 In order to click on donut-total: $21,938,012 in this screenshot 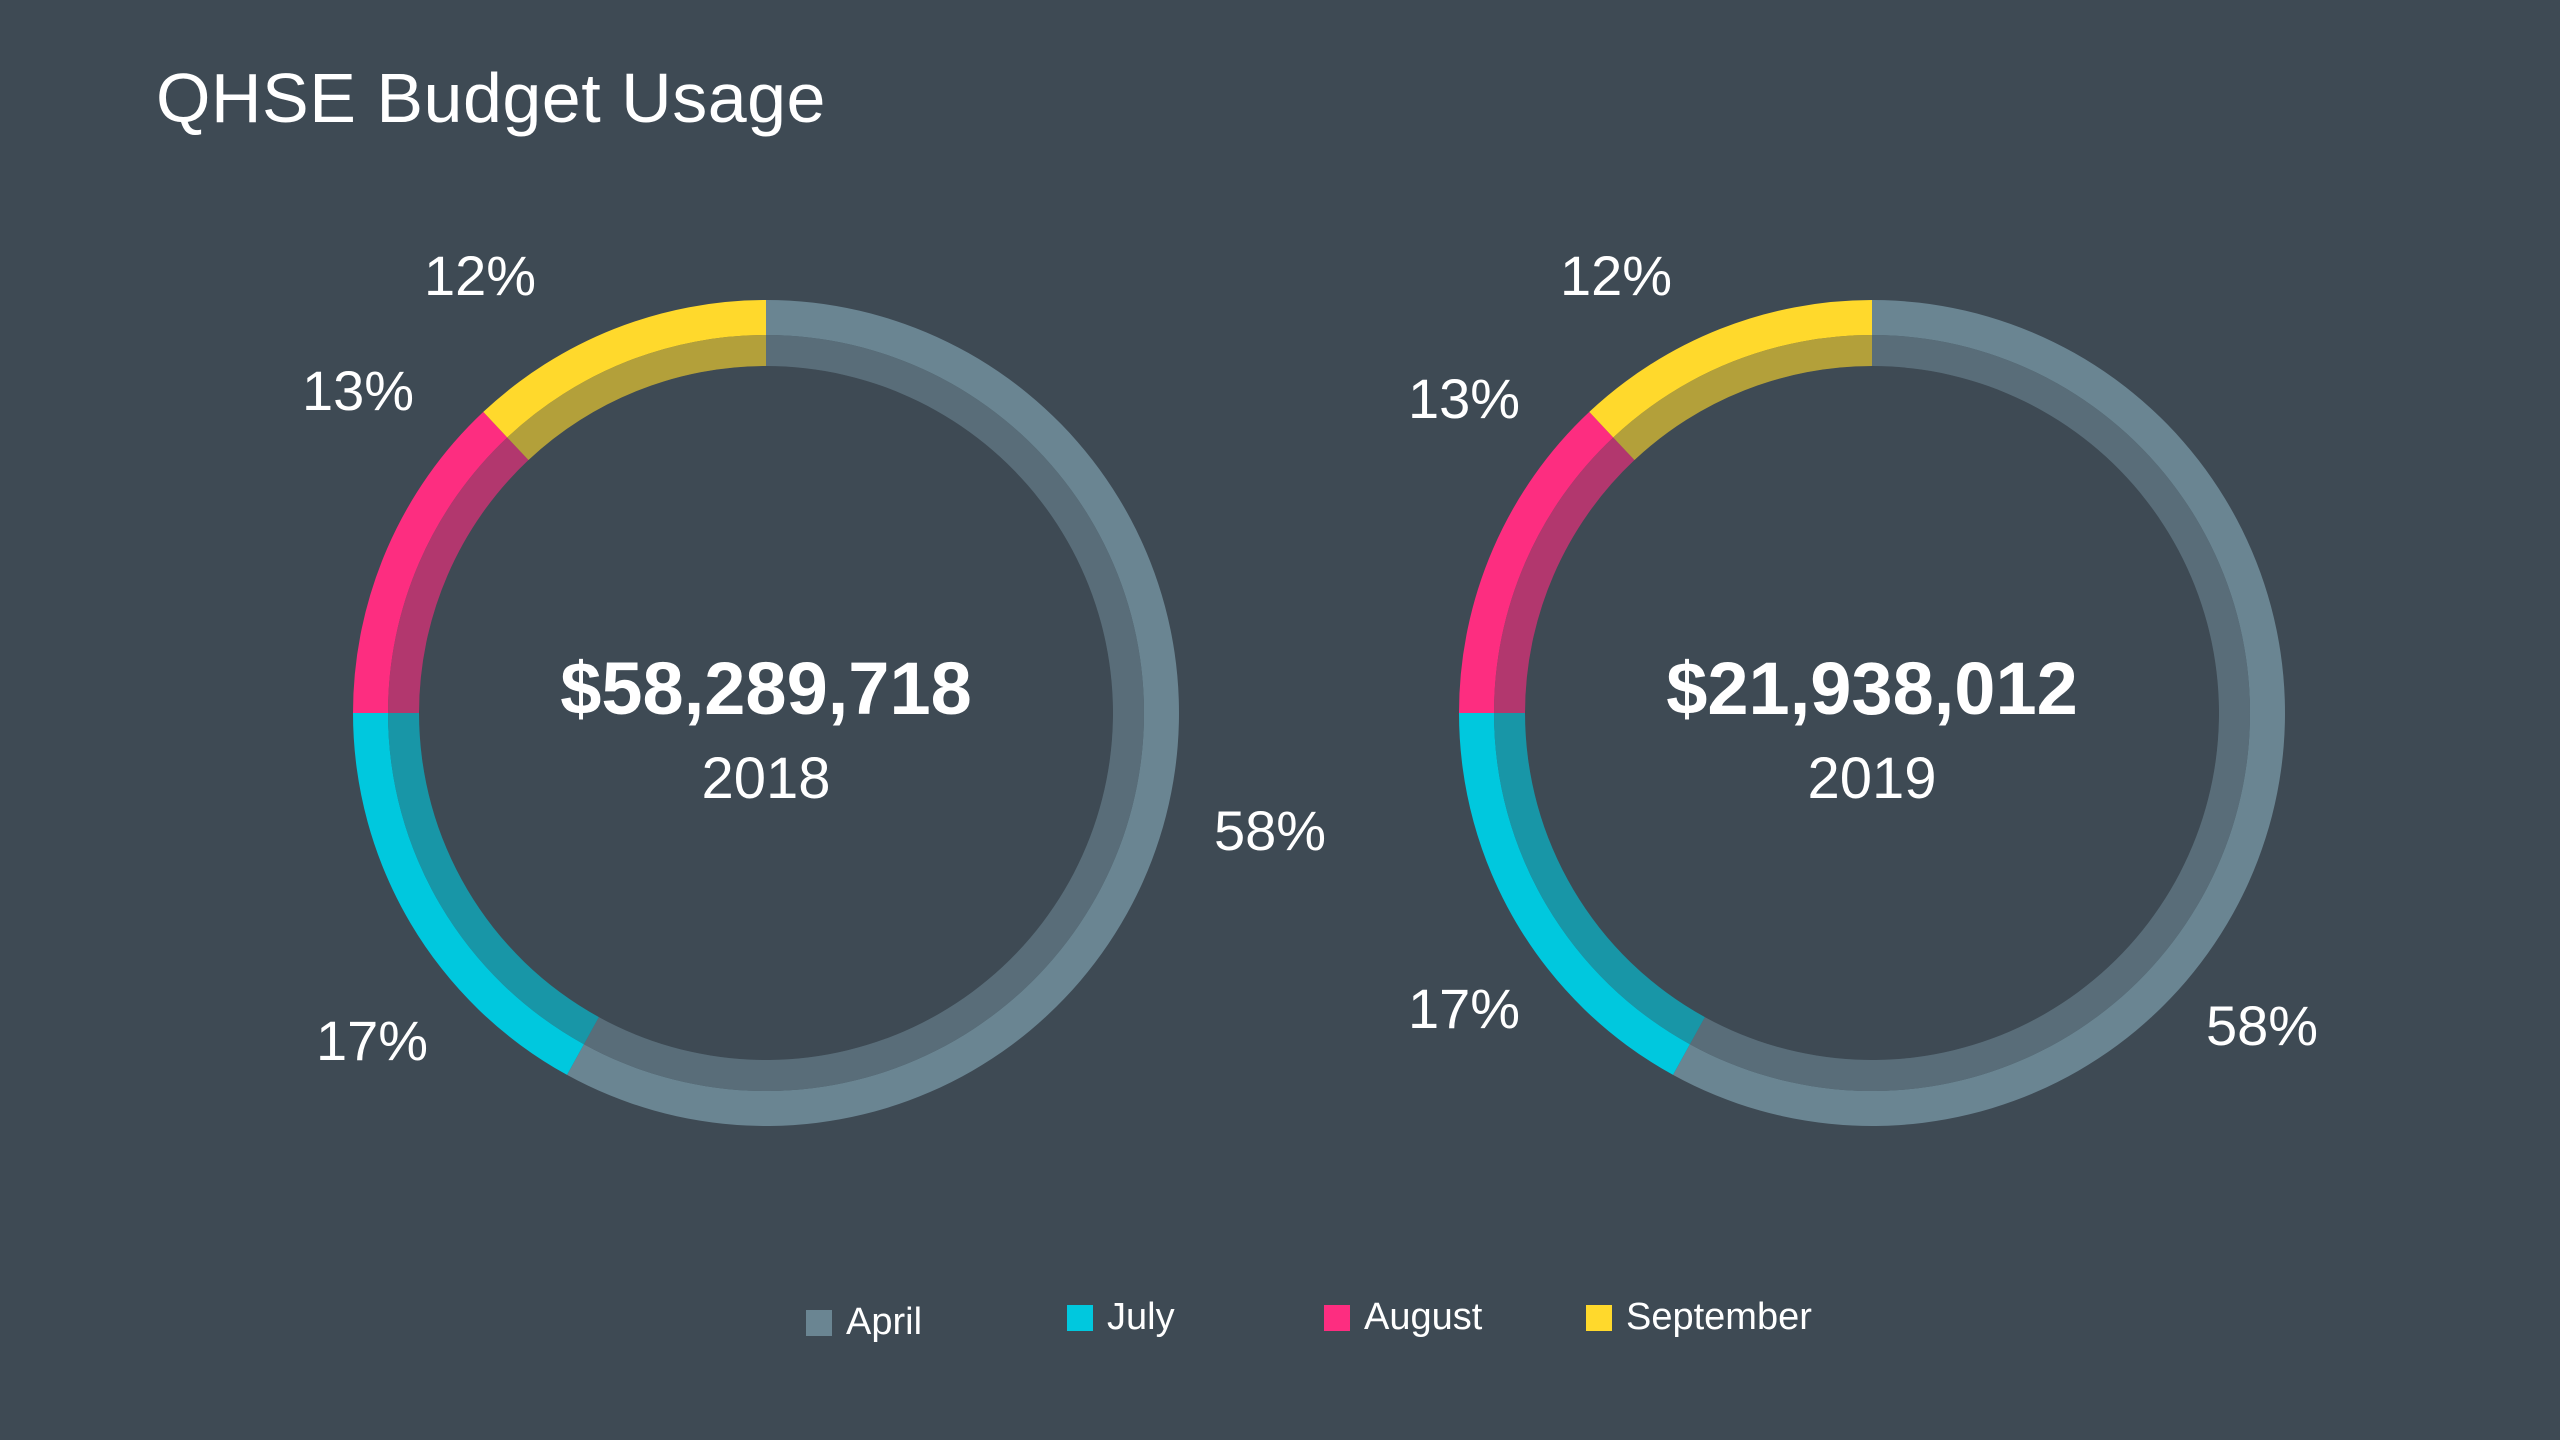, I will do `click(1872, 688)`.